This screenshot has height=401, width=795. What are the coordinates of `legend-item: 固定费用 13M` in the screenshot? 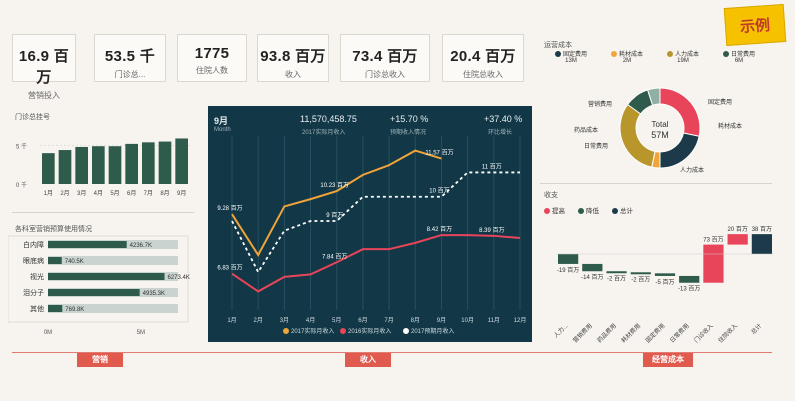 It's located at (571, 56).